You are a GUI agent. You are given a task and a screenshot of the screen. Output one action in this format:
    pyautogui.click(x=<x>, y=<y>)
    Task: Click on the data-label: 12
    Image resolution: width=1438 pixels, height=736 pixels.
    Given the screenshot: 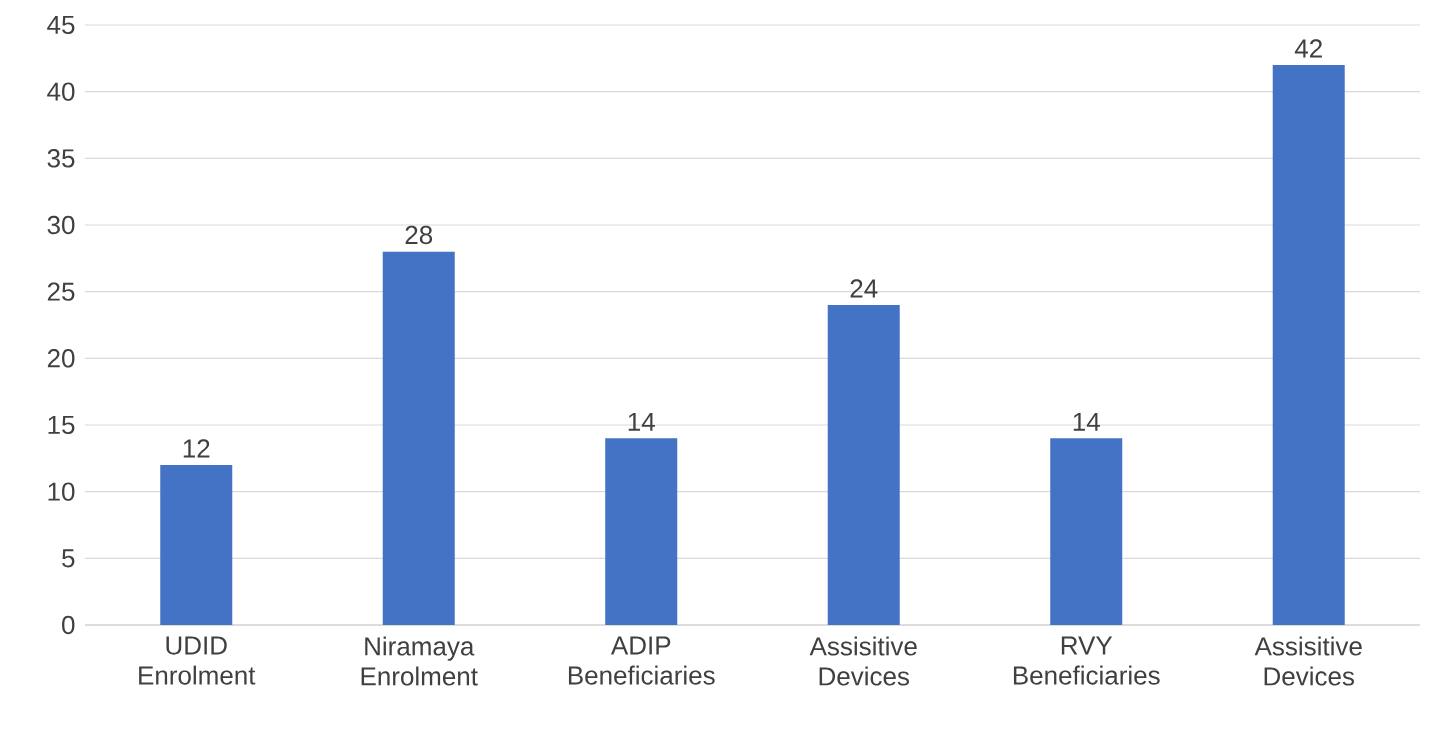 What is the action you would take?
    pyautogui.click(x=196, y=448)
    